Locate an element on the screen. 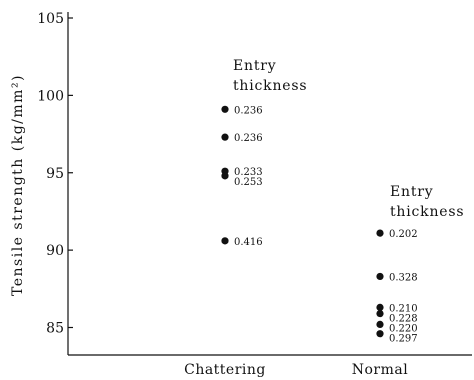 The width and height of the screenshot is (474, 380). x-category-label: Chattering is located at coordinates (225, 370).